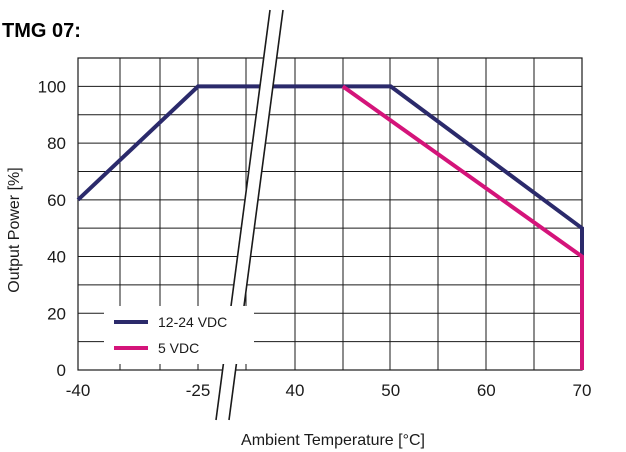 This screenshot has height=452, width=626. I want to click on legend: 12-24 VDC 5 VDC, so click(179, 335).